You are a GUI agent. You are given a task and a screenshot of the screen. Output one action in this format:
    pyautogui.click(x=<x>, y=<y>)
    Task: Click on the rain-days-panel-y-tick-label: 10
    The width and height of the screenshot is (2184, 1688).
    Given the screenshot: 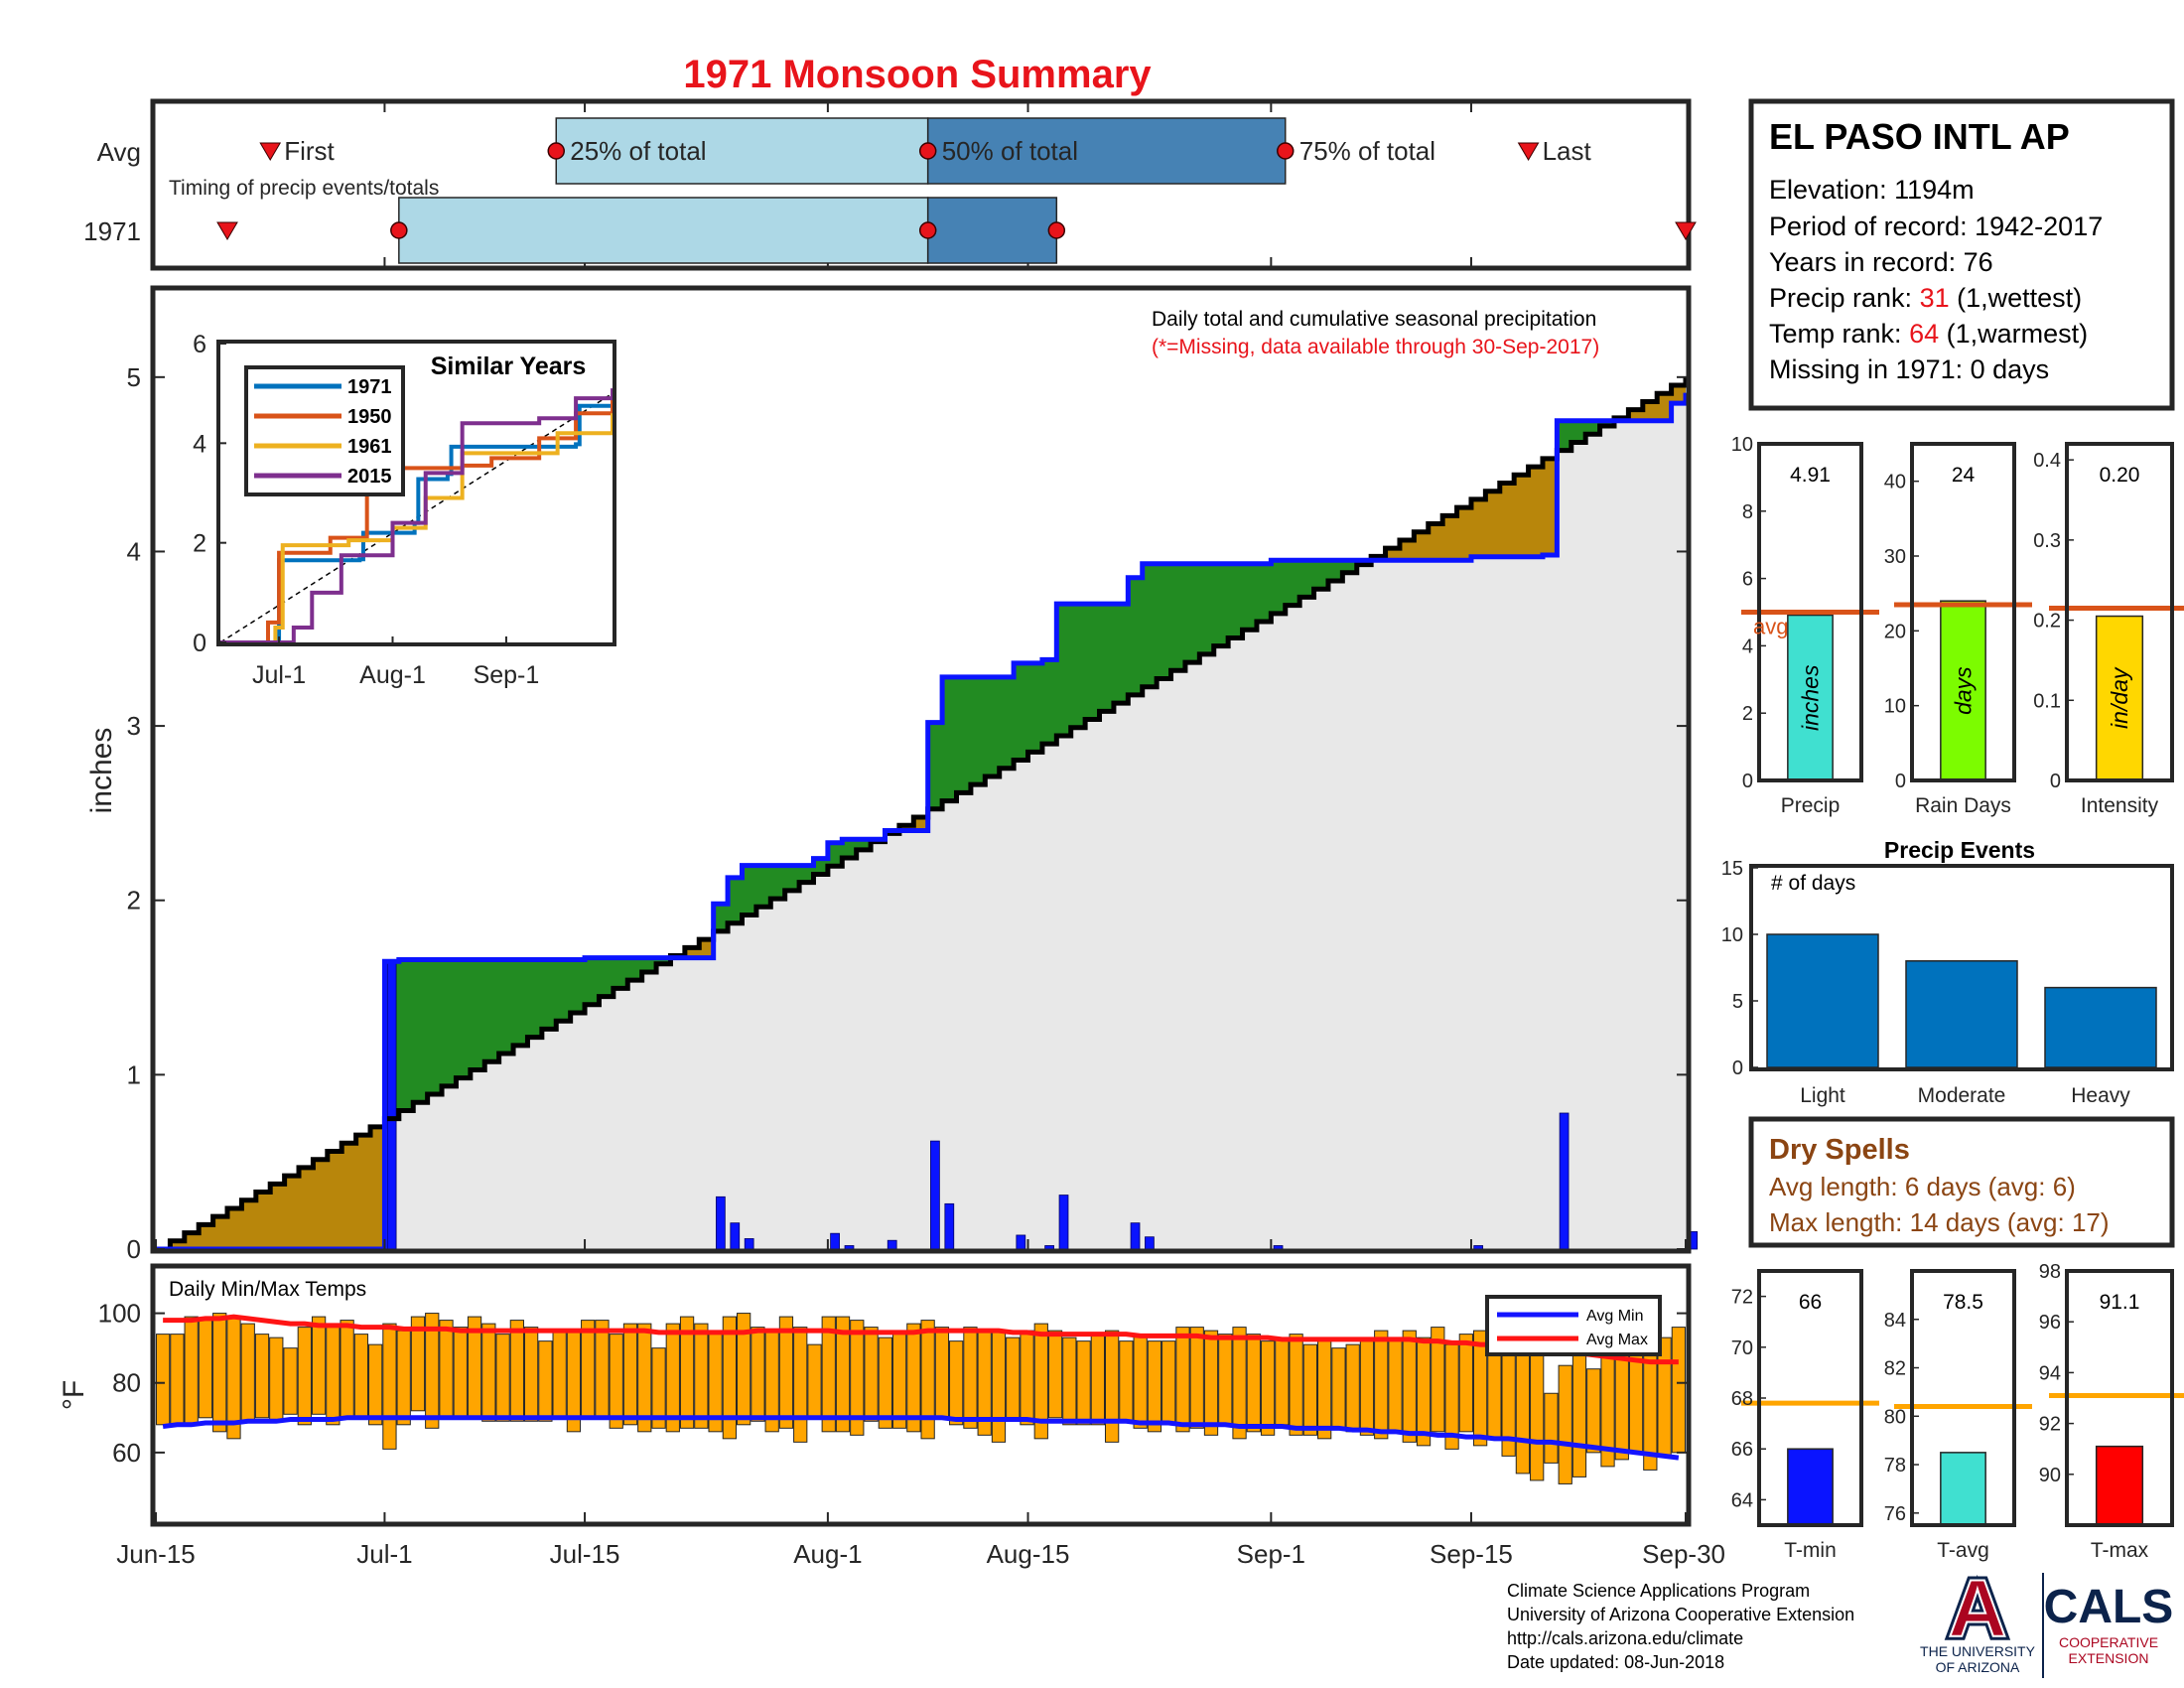 What is the action you would take?
    pyautogui.click(x=1895, y=707)
    